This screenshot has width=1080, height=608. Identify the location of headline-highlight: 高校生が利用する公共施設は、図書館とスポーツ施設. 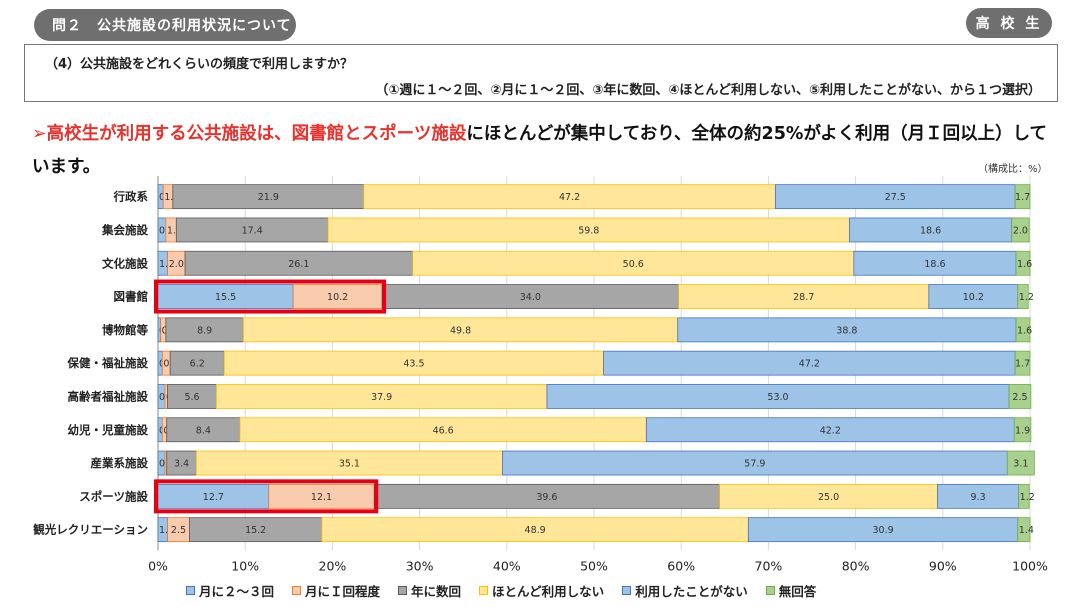
(256, 134).